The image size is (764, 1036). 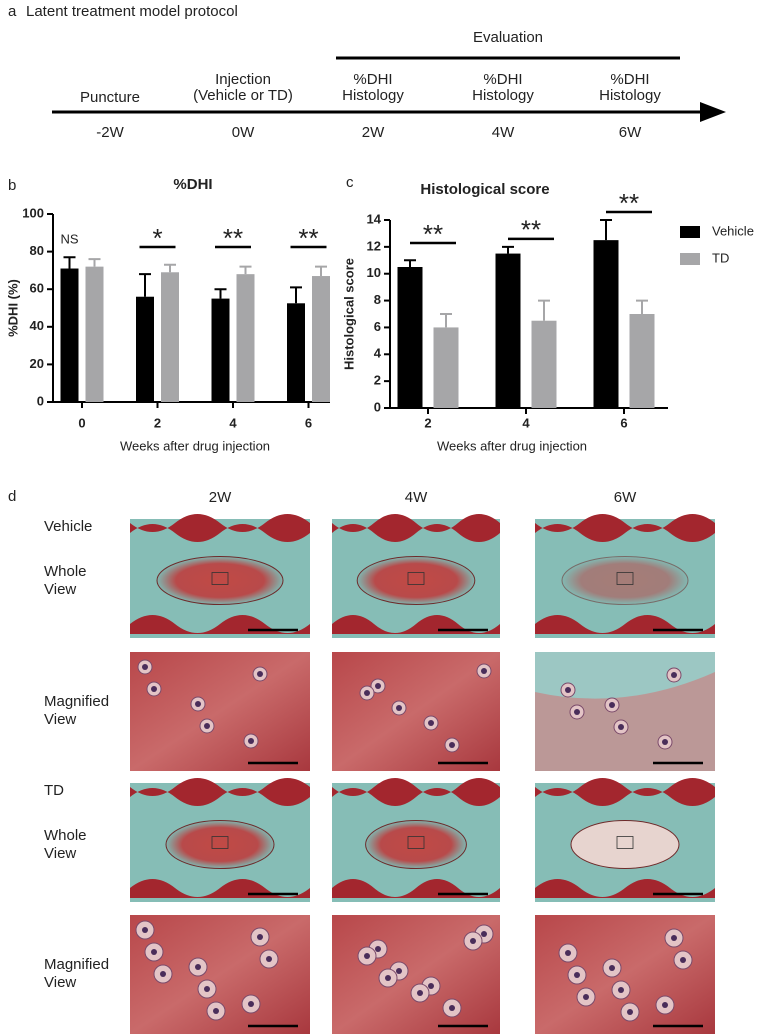 What do you see at coordinates (54, 790) in the screenshot?
I see `group-label: TD` at bounding box center [54, 790].